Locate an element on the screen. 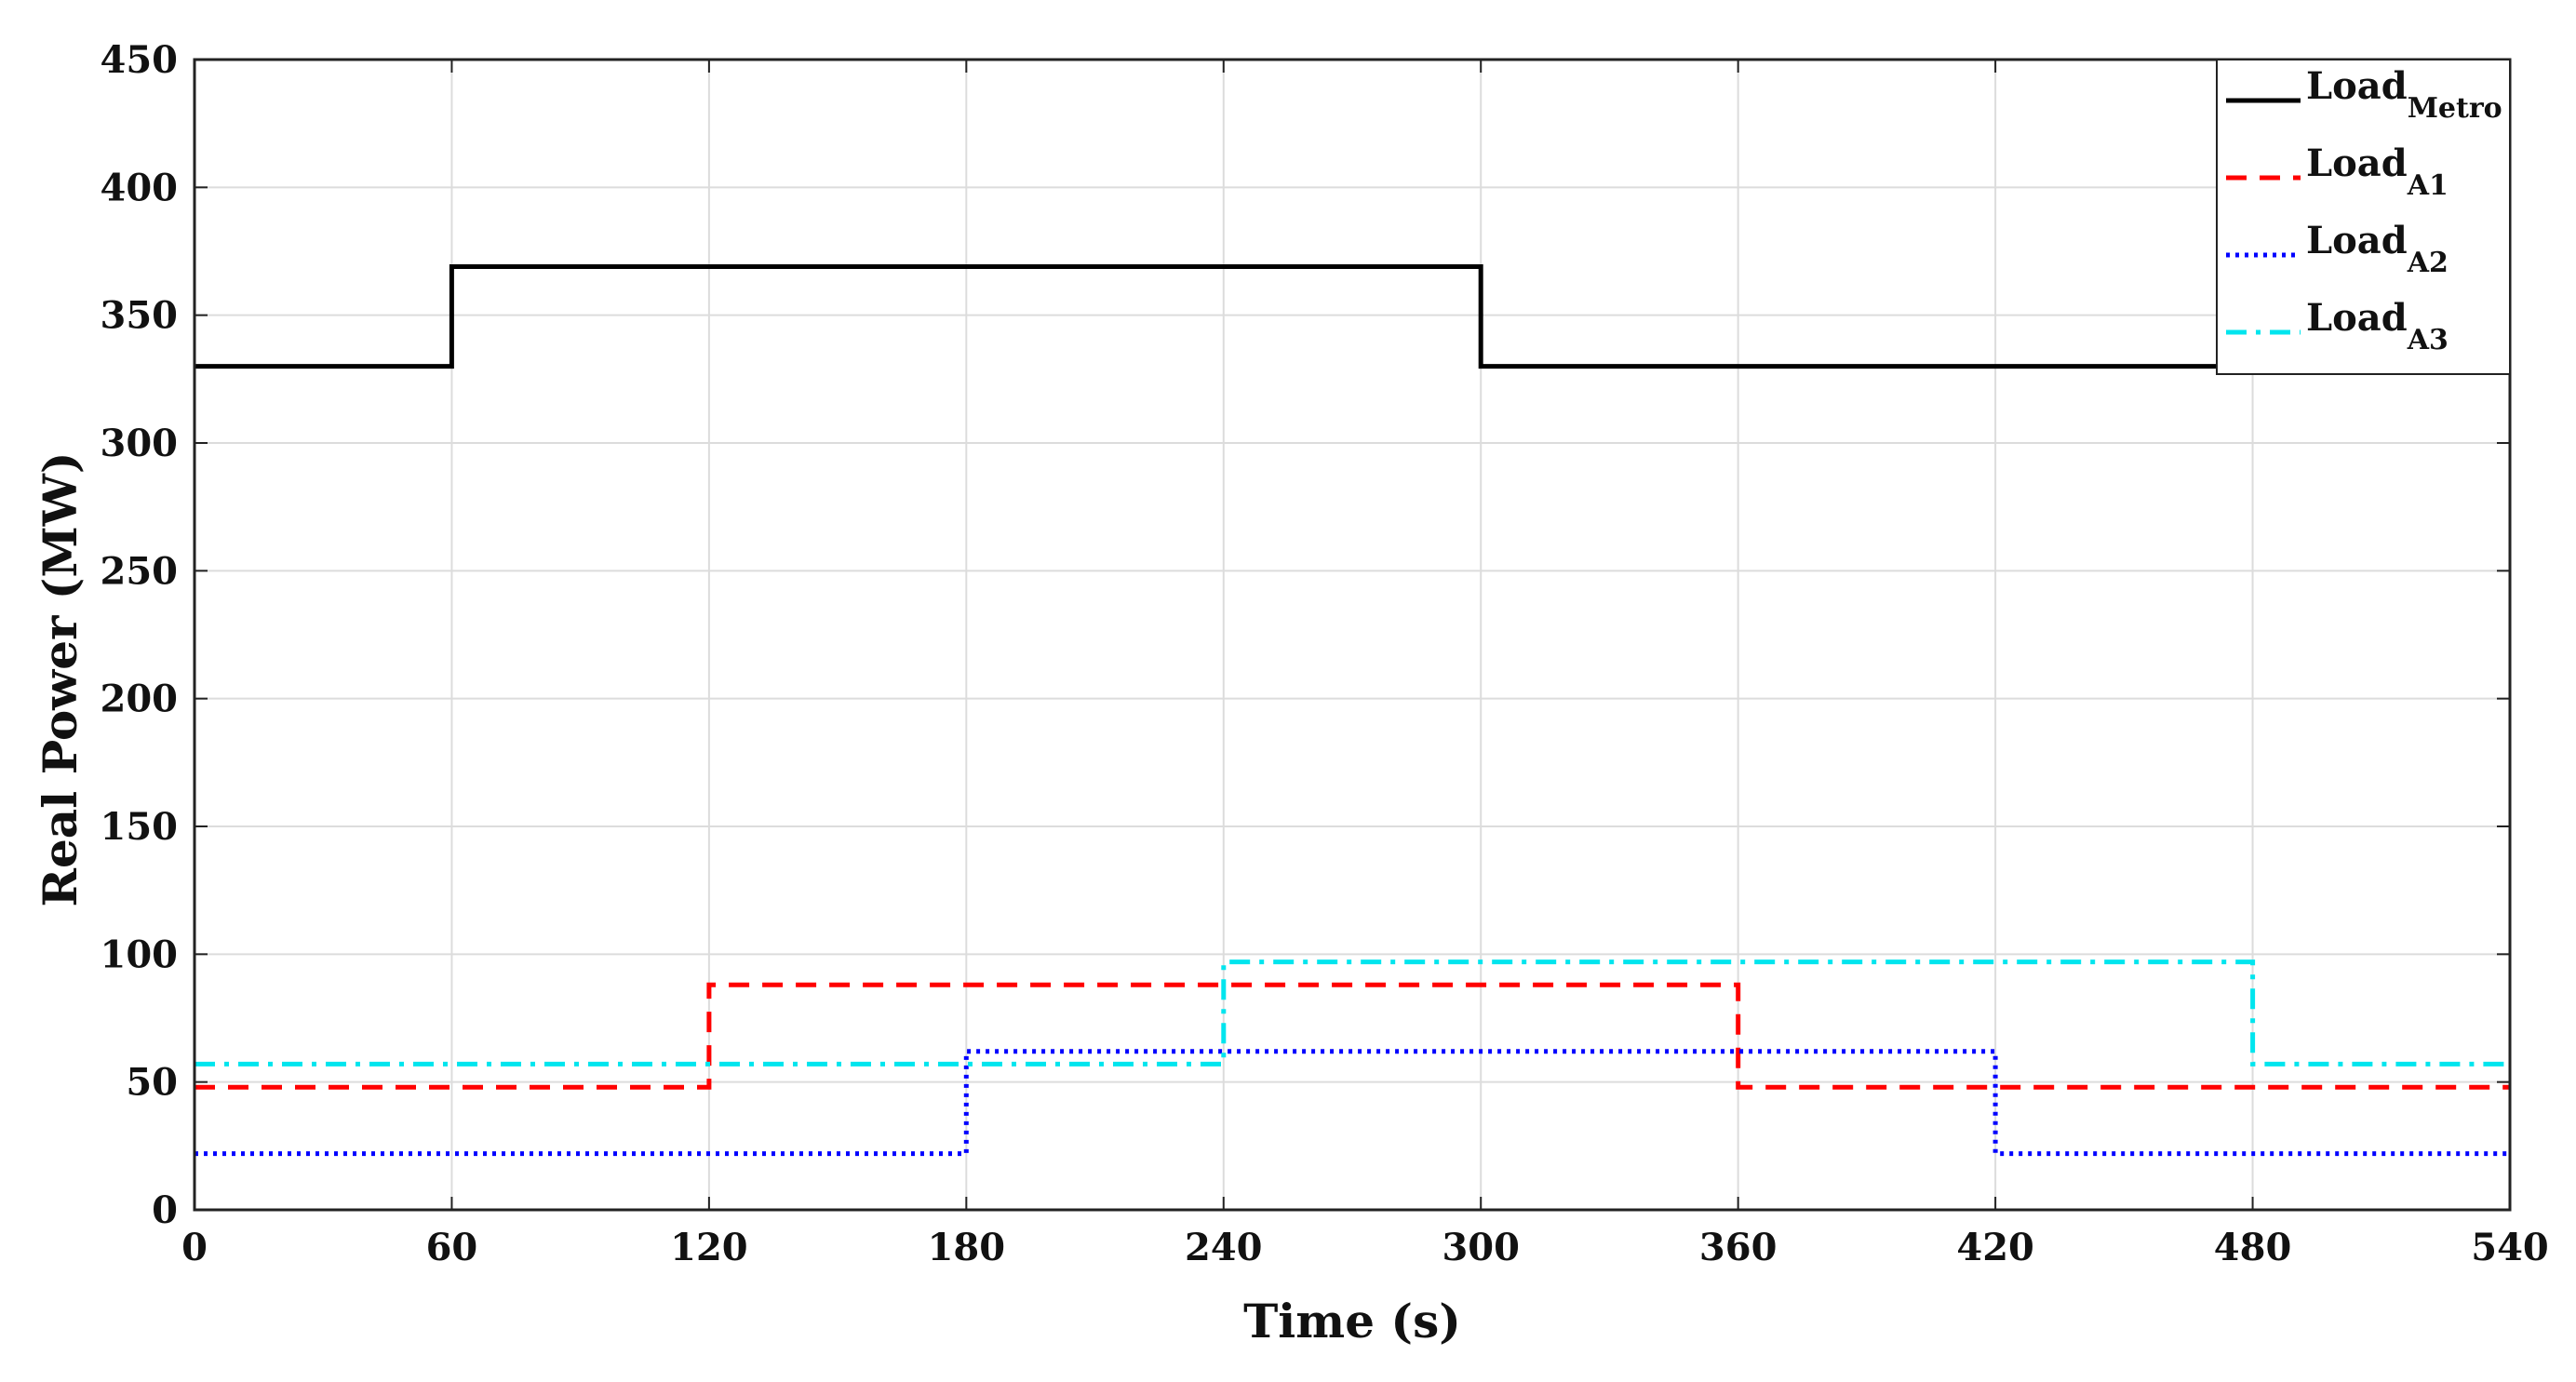 The image size is (2576, 1382). series-line-a3 is located at coordinates (1352, 1013).